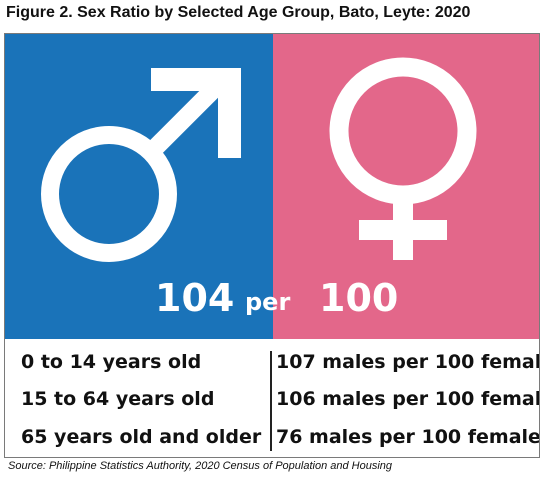 The width and height of the screenshot is (547, 480). I want to click on ratio-connector: per, so click(268, 302).